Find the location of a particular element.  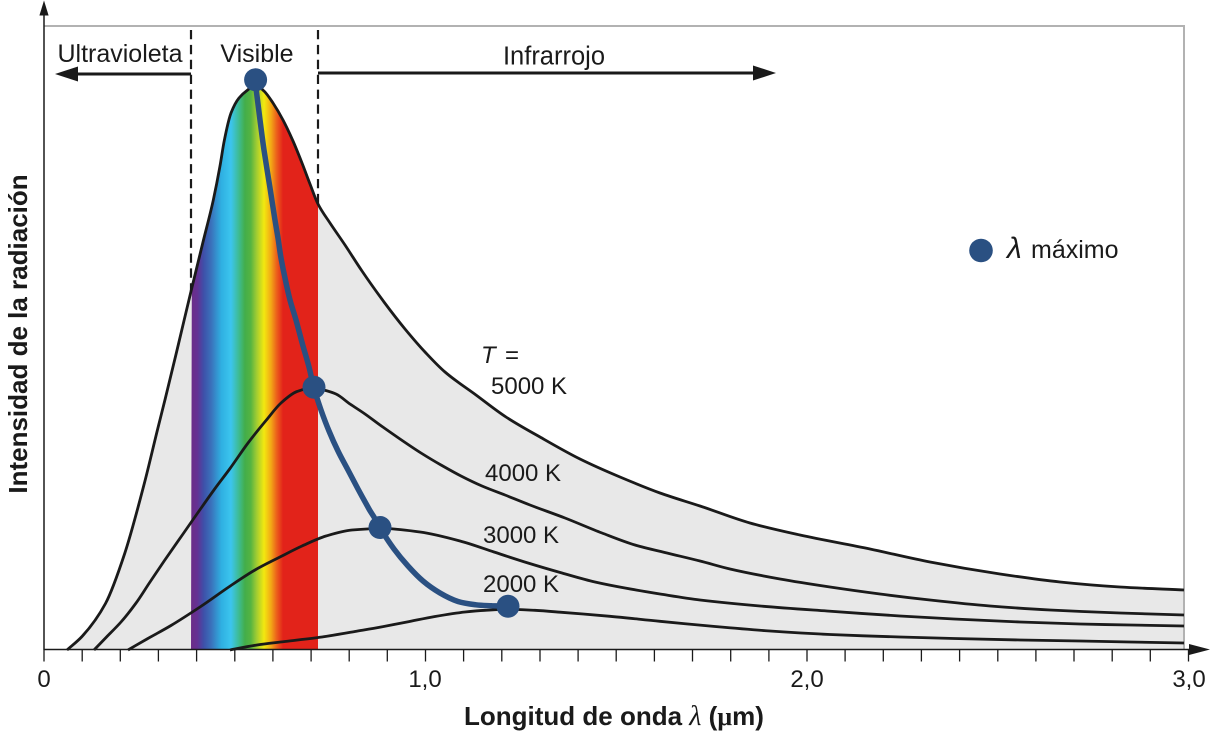

svg-text: 3,0 is located at coordinates (1188, 679).